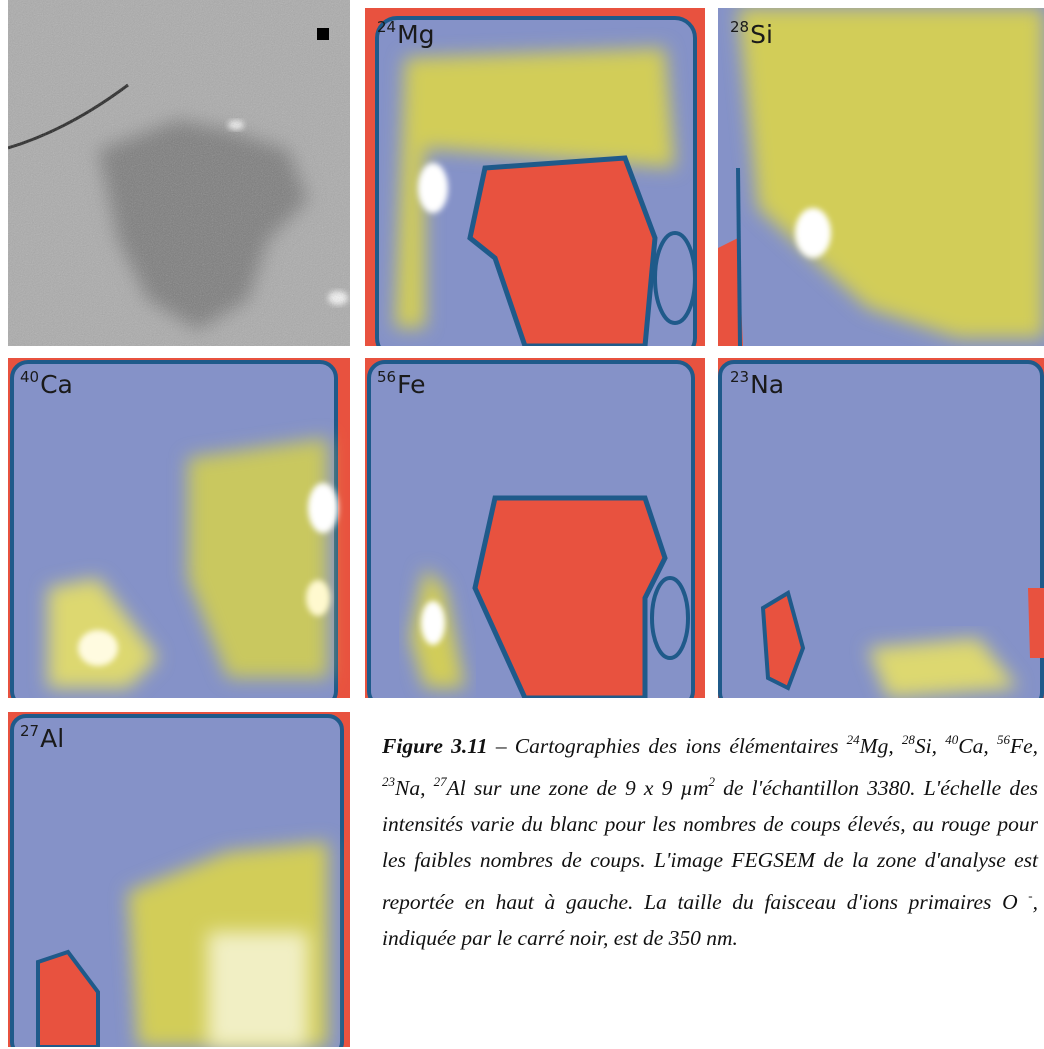 This screenshot has height=1049, width=1044. I want to click on panel-label: 40Ca, so click(46, 383).